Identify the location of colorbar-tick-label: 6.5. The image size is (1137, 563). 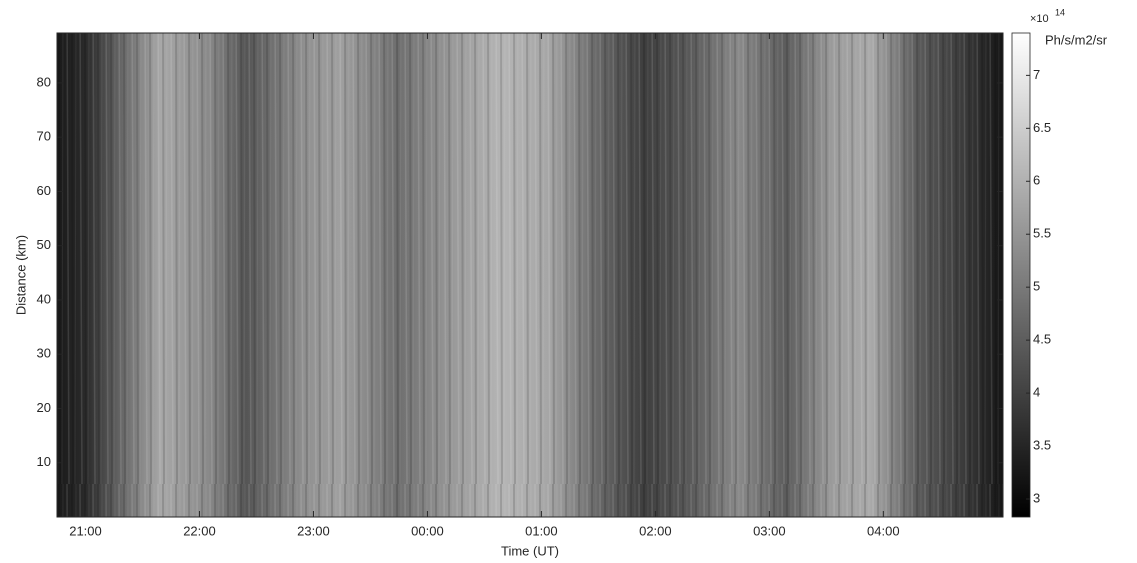
(1042, 127).